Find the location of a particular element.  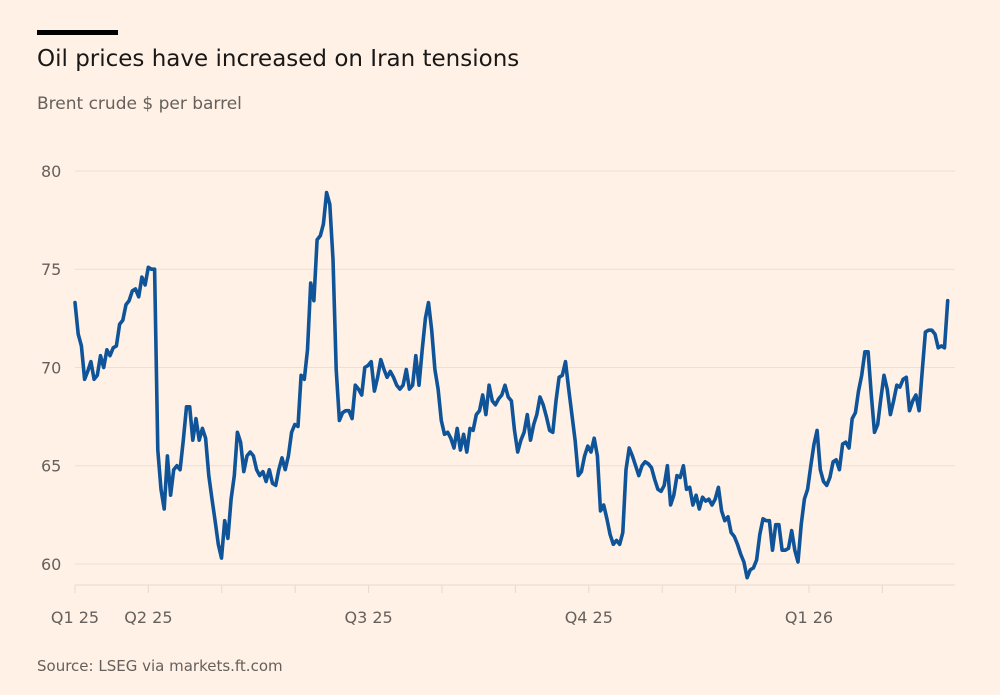

y-tick-label-70: 70 is located at coordinates (51, 367).